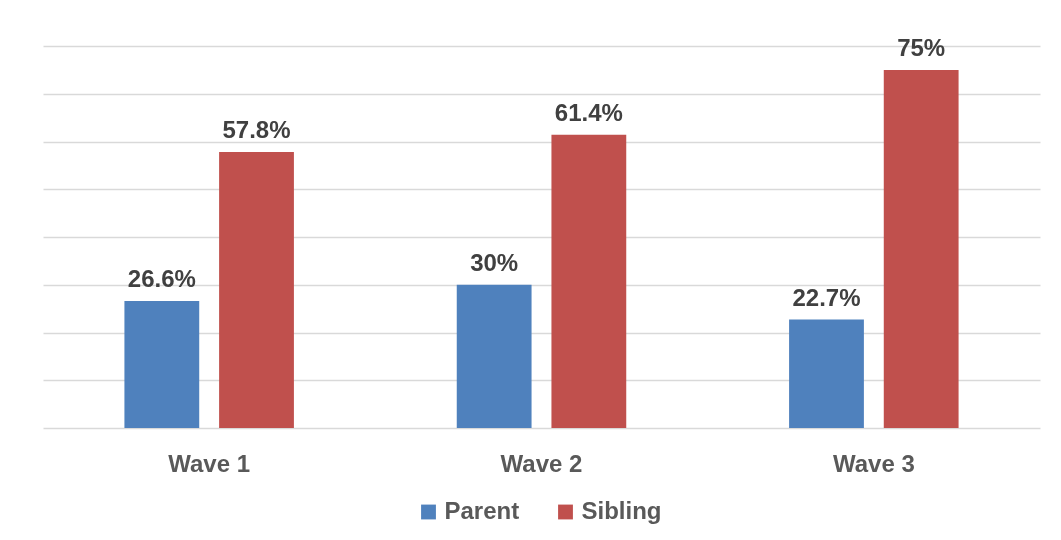 This screenshot has width=1061, height=540. What do you see at coordinates (588, 112) in the screenshot?
I see `data-label: 61.4%` at bounding box center [588, 112].